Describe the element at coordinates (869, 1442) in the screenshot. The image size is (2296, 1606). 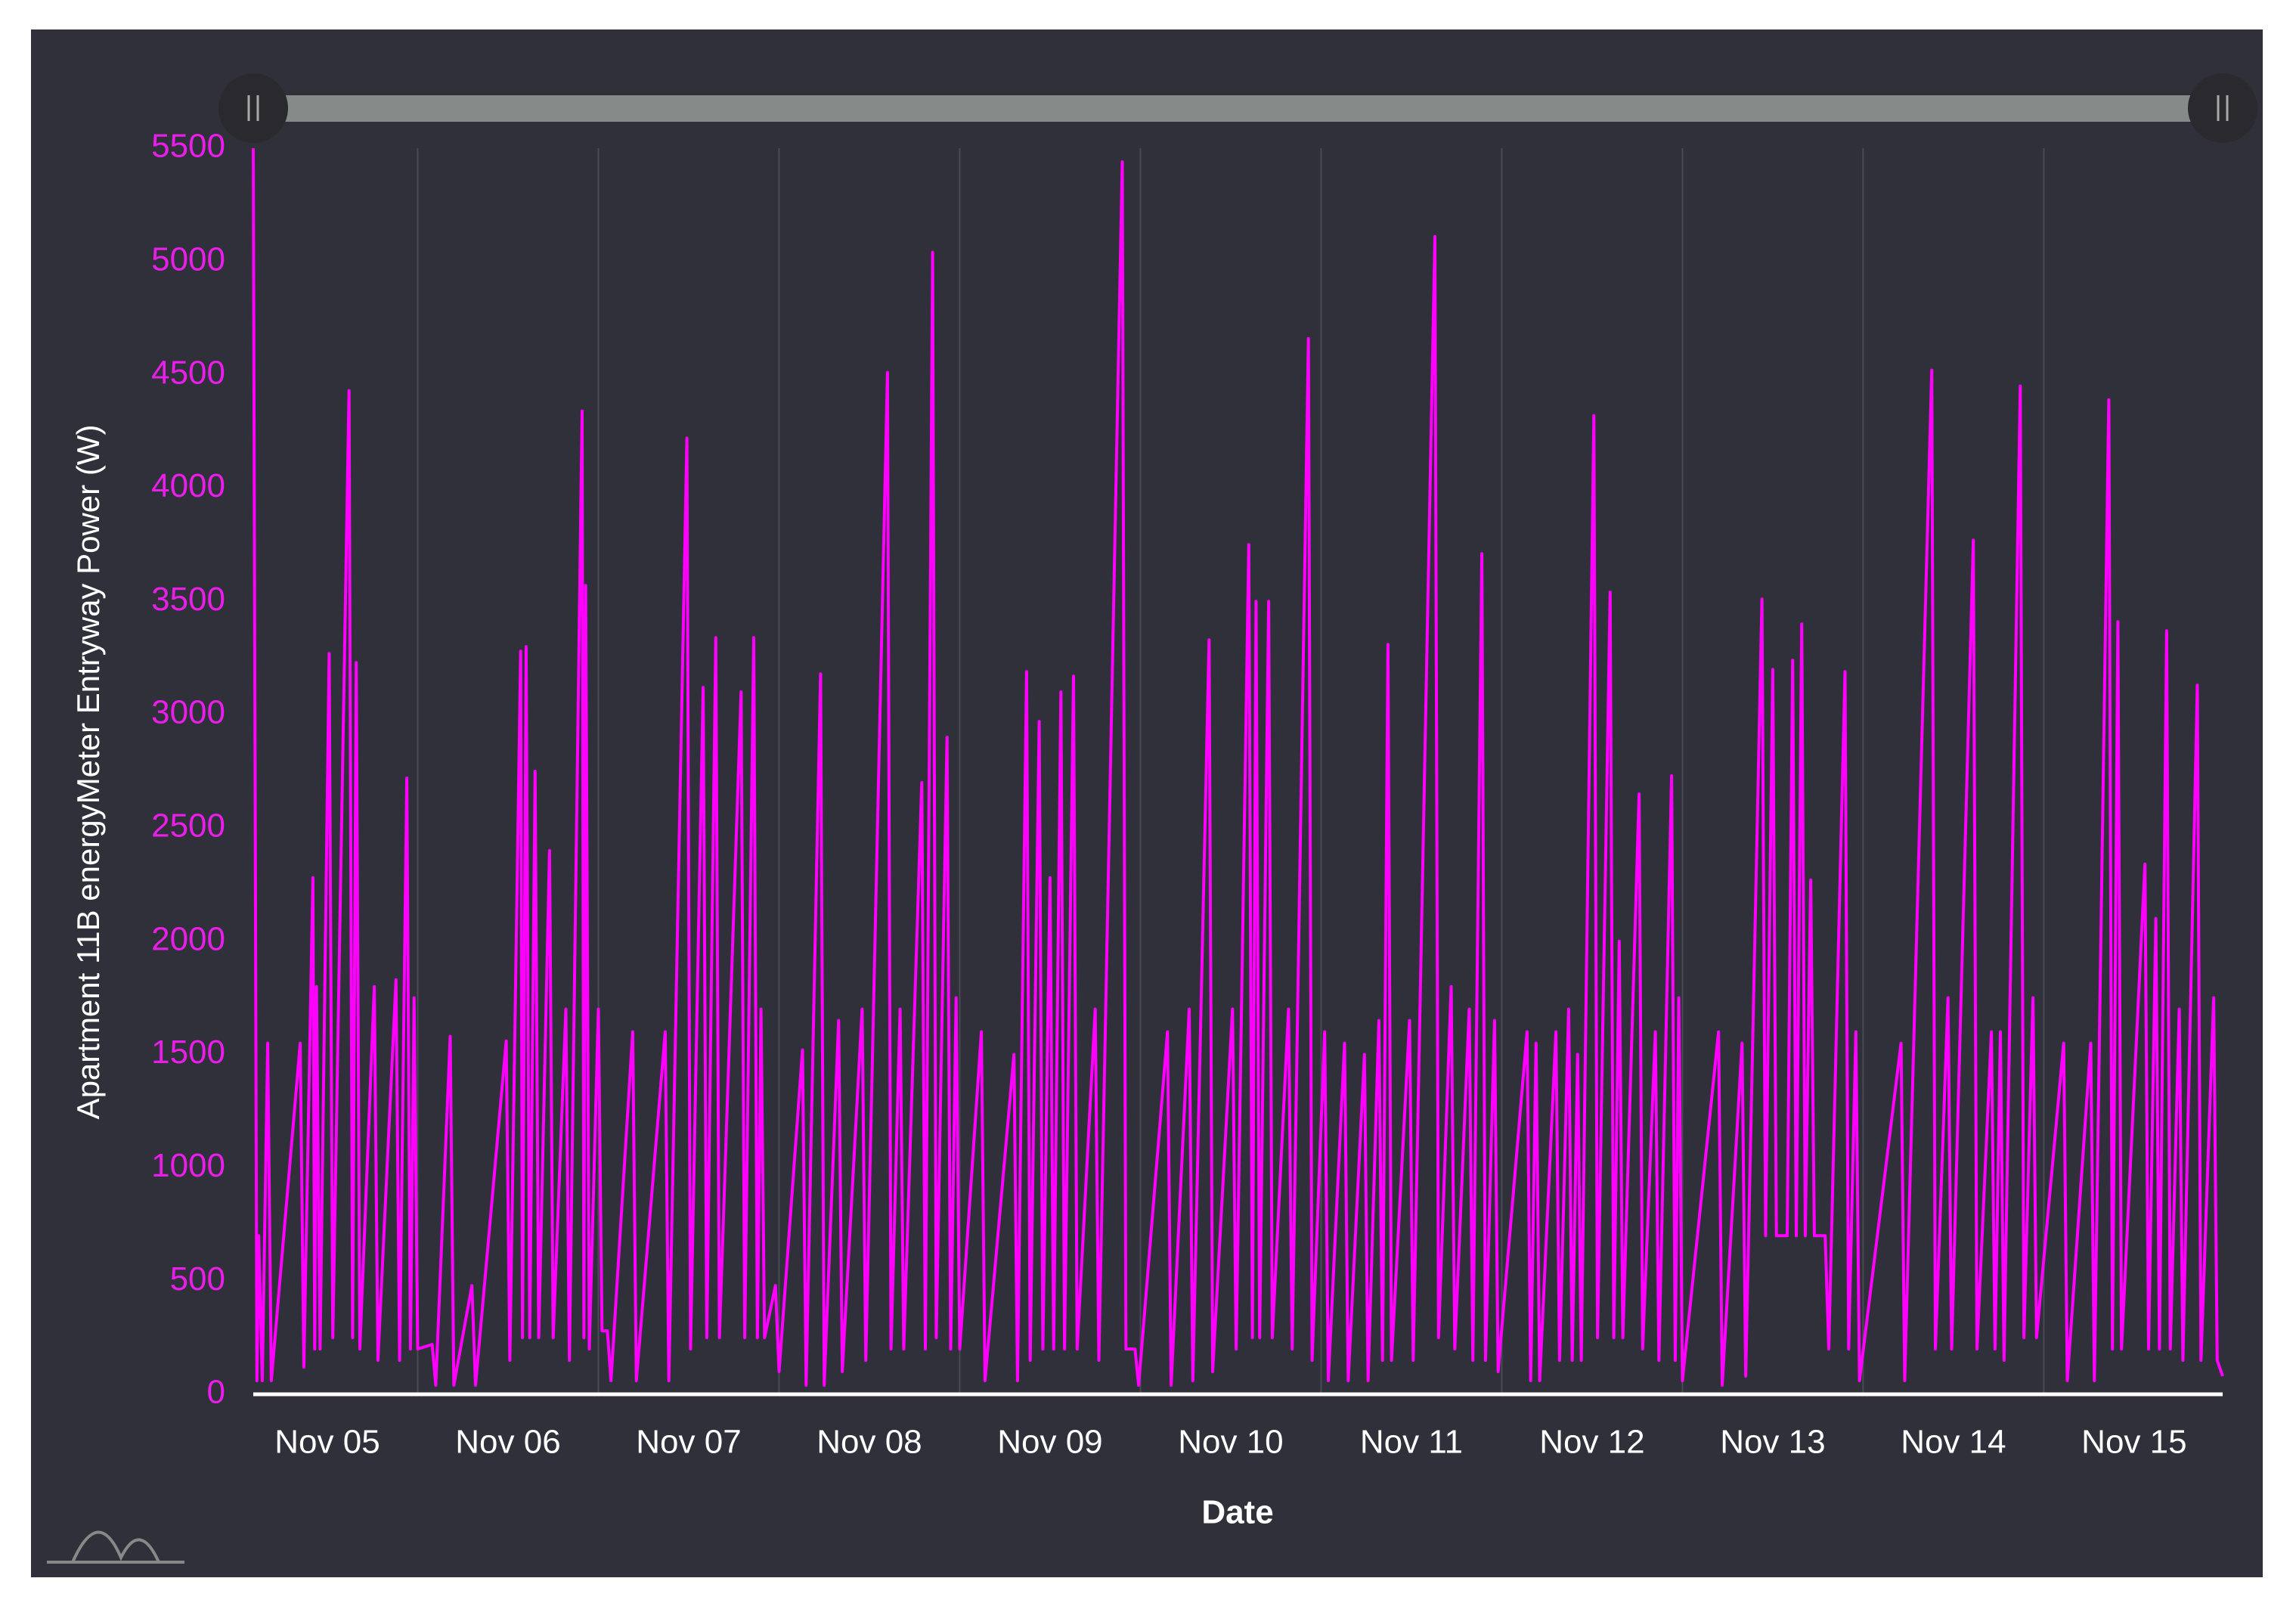
I see `x-tick-label: Nov 08` at that location.